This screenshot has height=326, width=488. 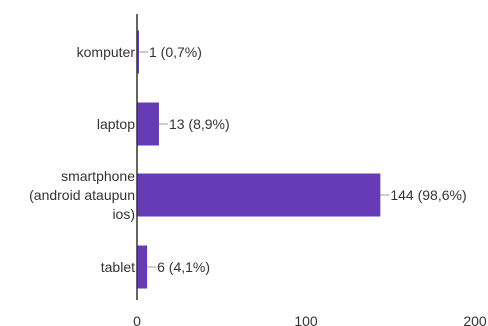 I want to click on category-label-0: komputer, so click(x=106, y=52).